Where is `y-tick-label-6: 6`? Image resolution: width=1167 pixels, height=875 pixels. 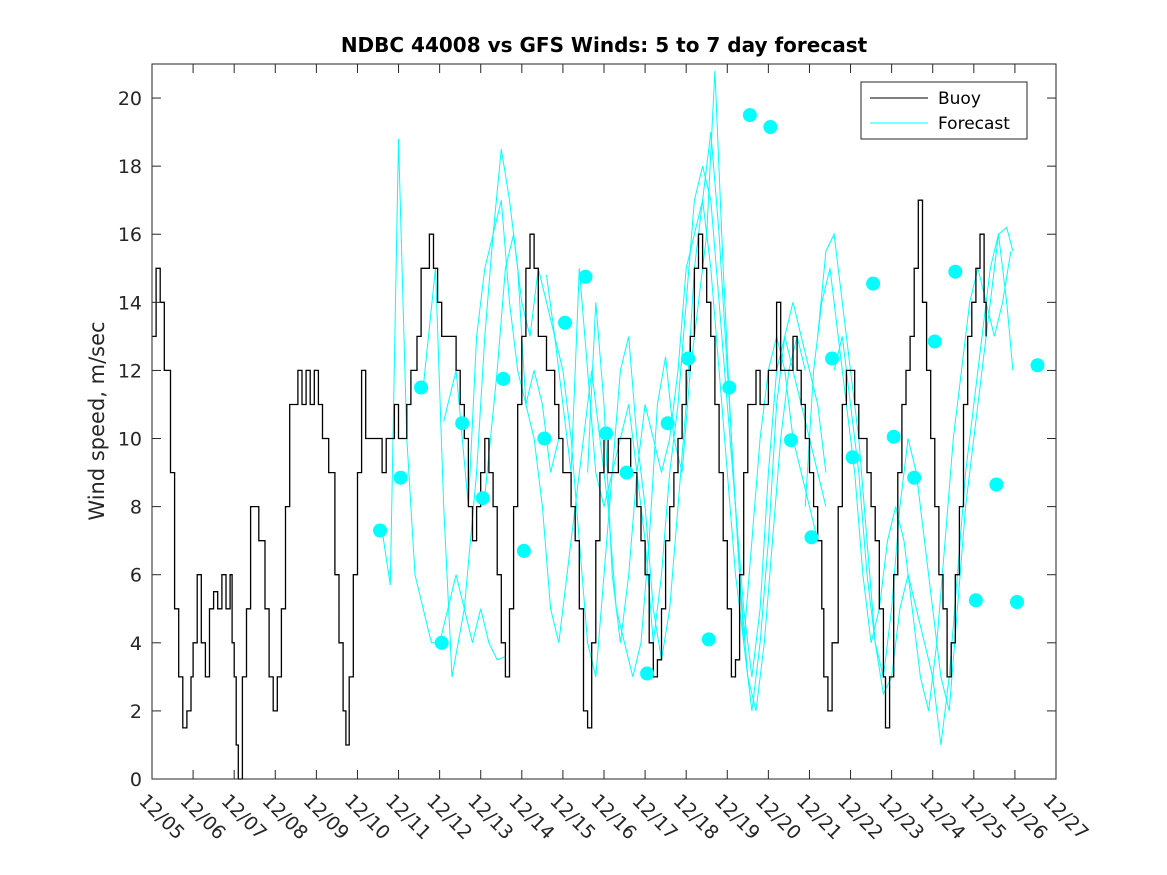
y-tick-label-6: 6 is located at coordinates (136, 576).